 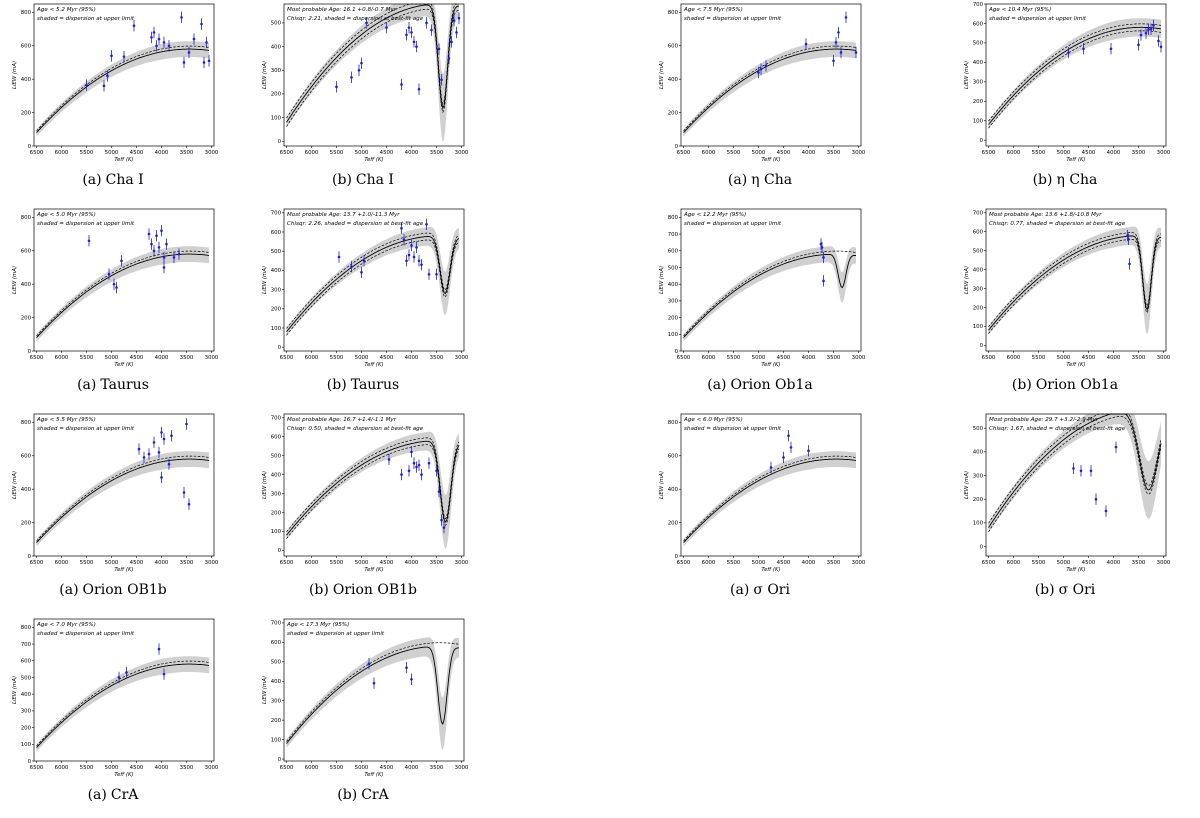 I want to click on x-tick-label: 3000, so click(x=859, y=153).